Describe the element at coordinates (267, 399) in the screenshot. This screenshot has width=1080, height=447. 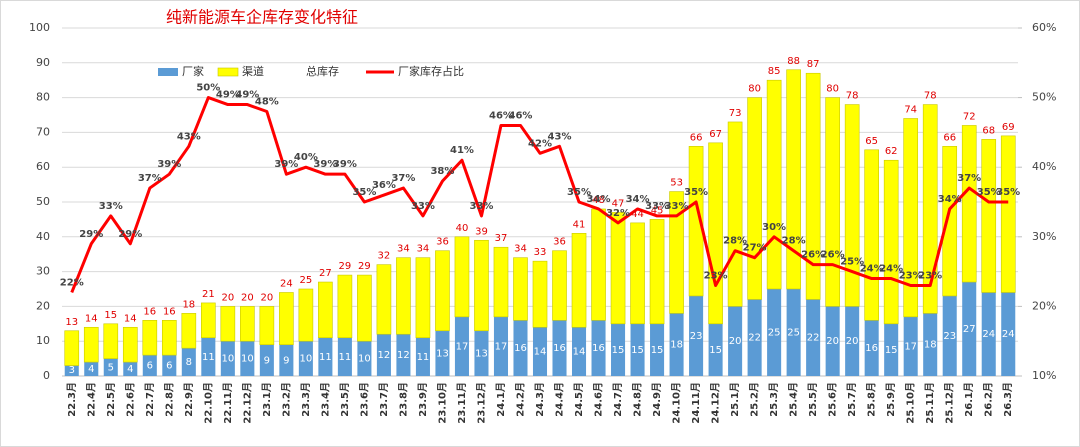
I see `x-tick-label: 23.1月` at that location.